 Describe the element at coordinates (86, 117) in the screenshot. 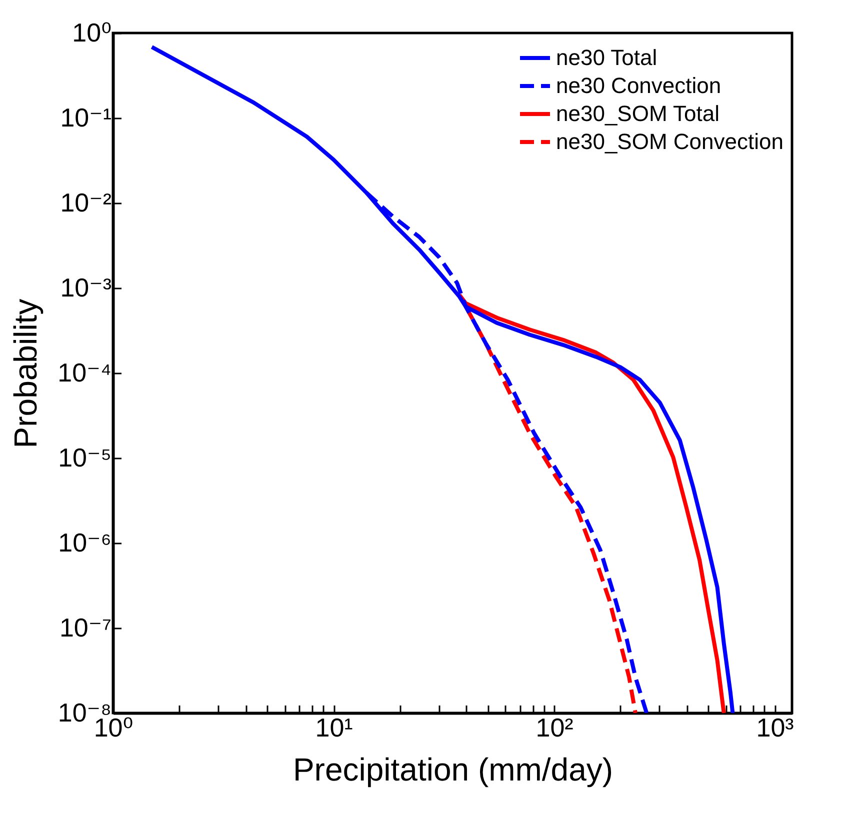

I see `y-tick-label: 10⁻¹` at that location.